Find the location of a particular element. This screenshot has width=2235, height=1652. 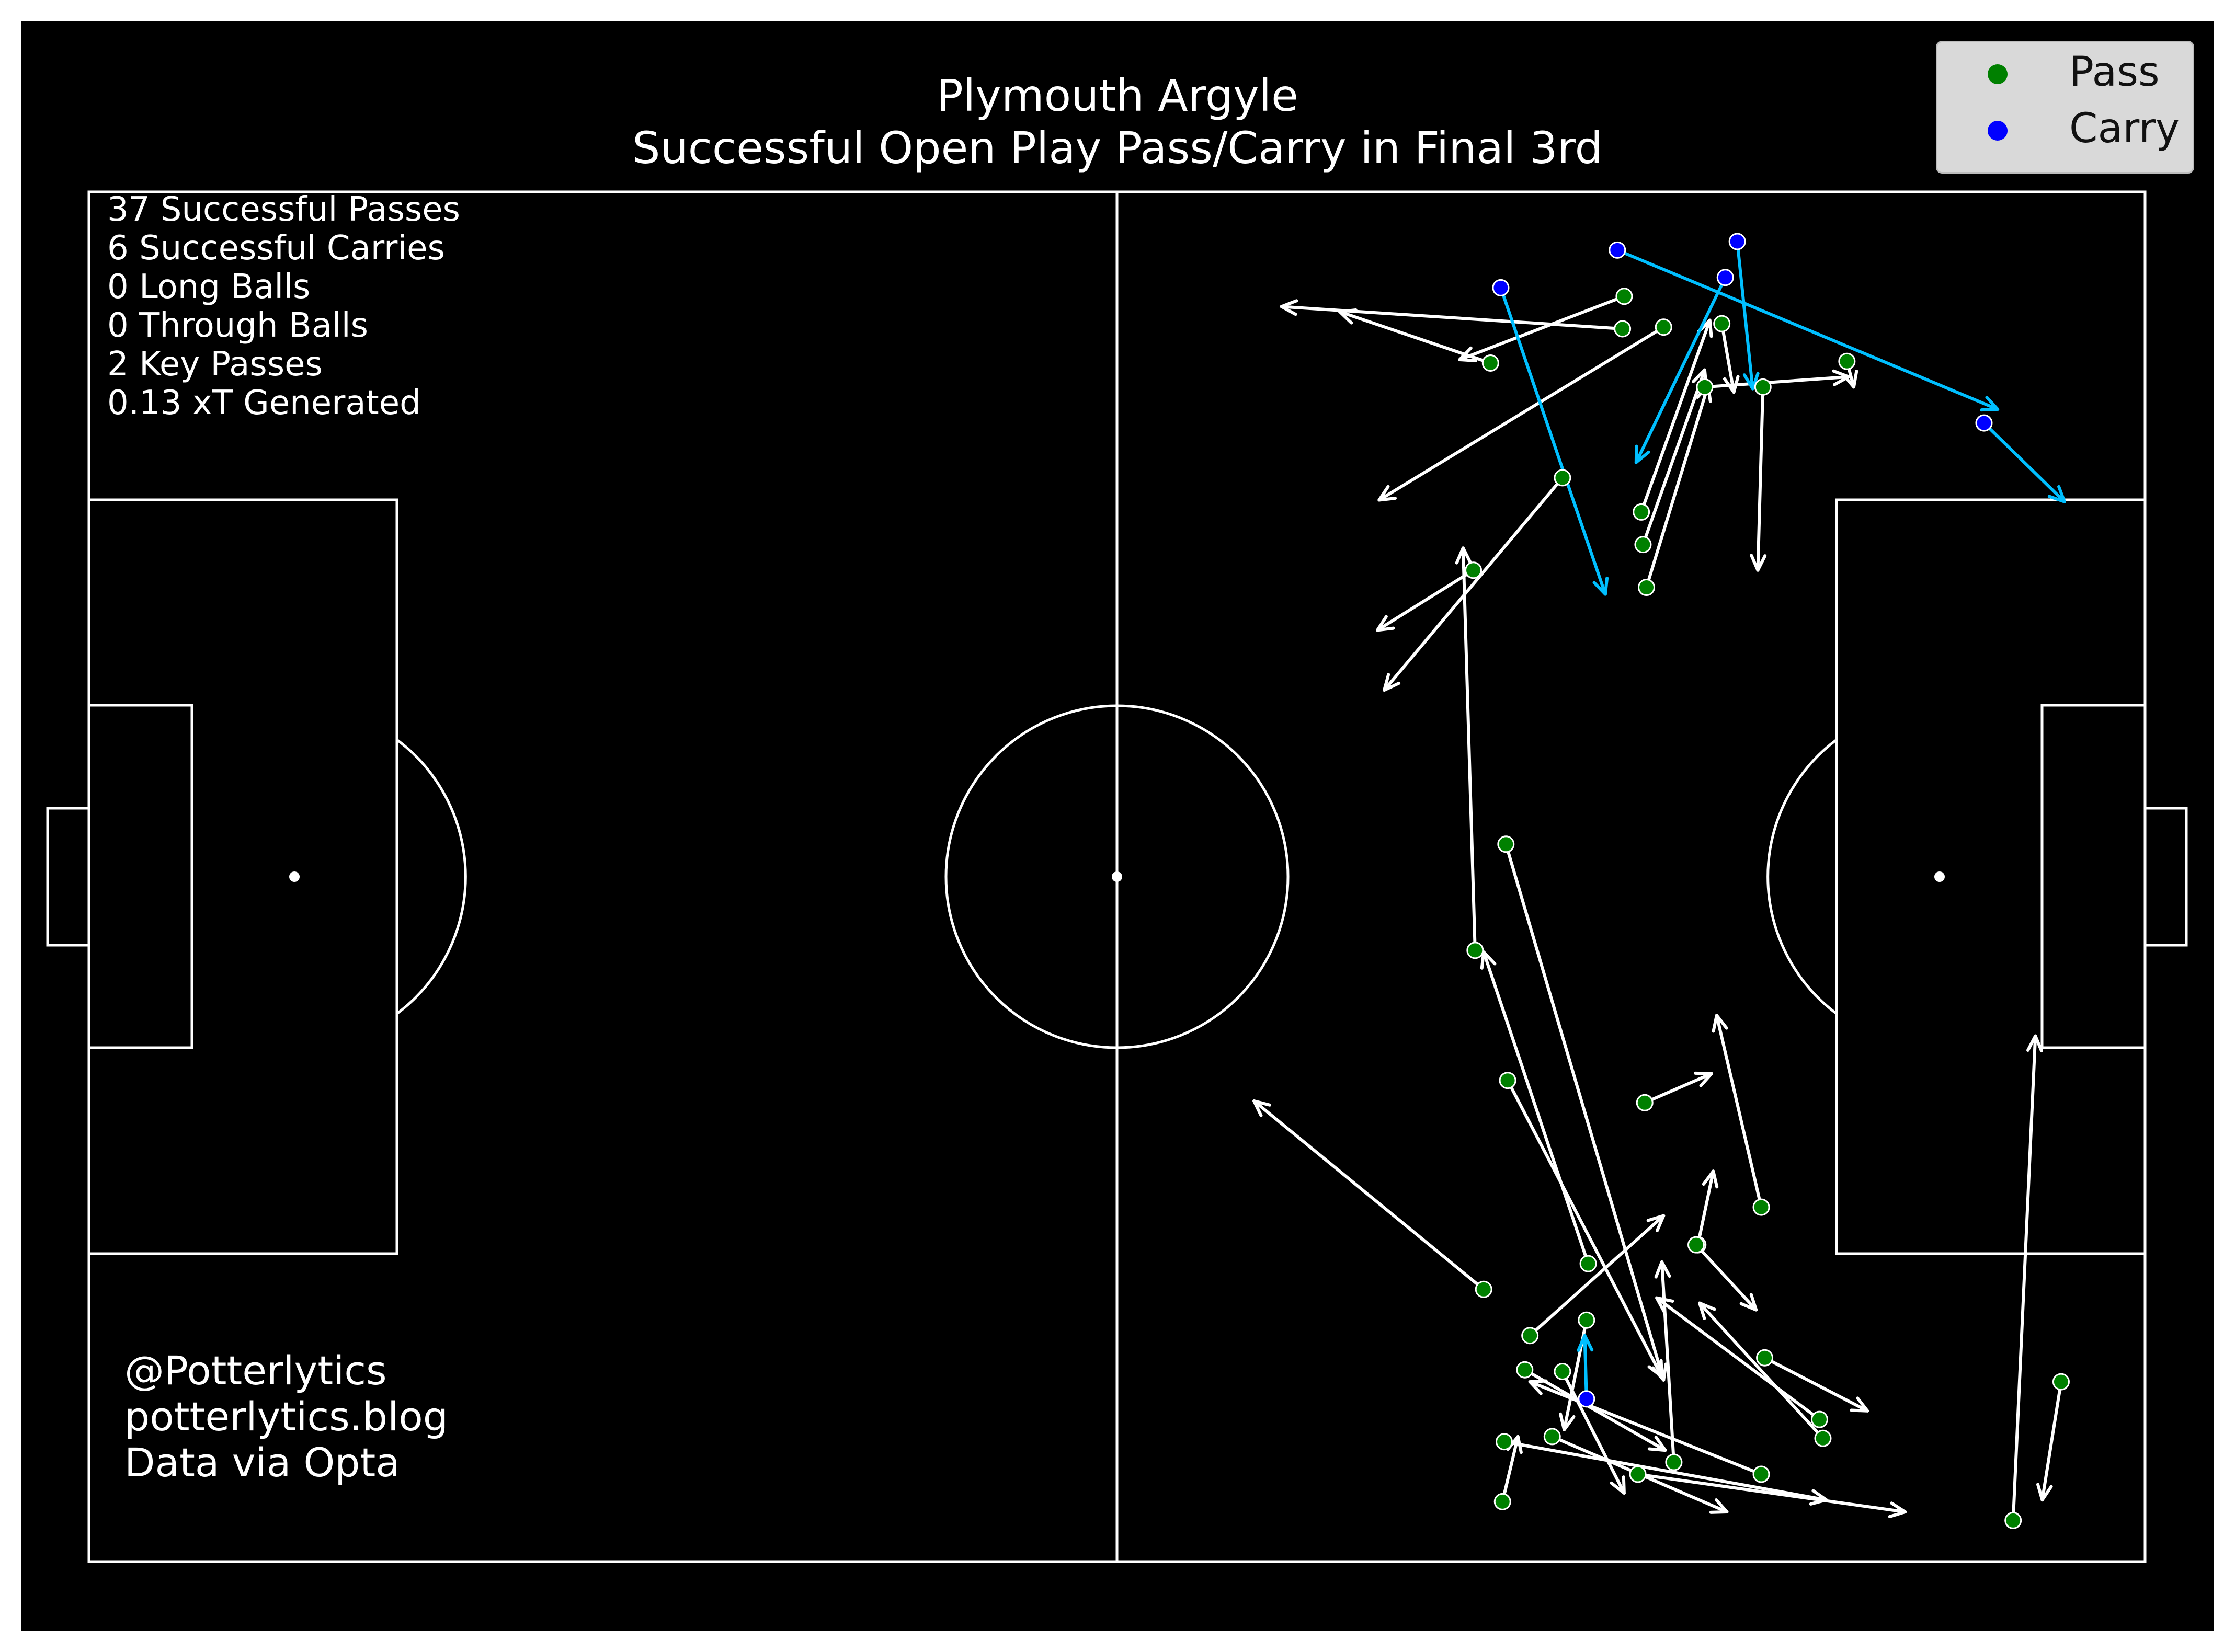

stat-xt-generated: 0.13 xT Generated is located at coordinates (264, 403).